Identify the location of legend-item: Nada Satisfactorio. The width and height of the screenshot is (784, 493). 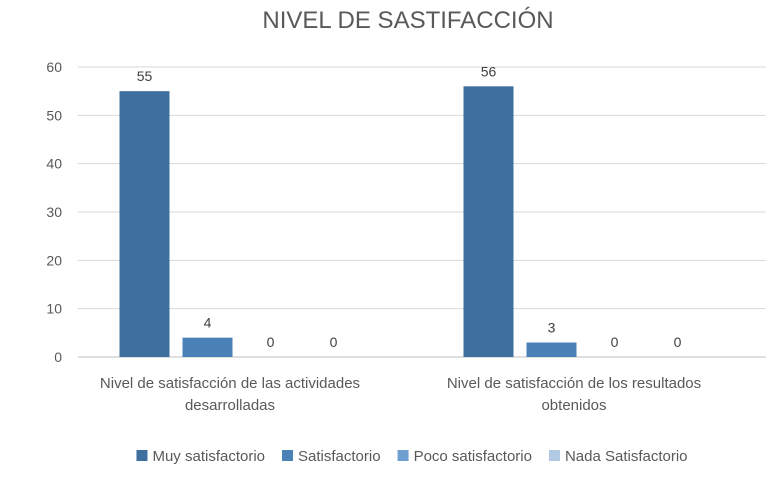
(618, 456).